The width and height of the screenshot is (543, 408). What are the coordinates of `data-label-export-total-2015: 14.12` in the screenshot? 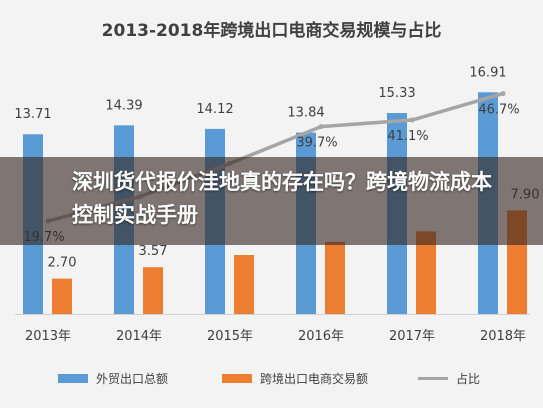 It's located at (214, 109).